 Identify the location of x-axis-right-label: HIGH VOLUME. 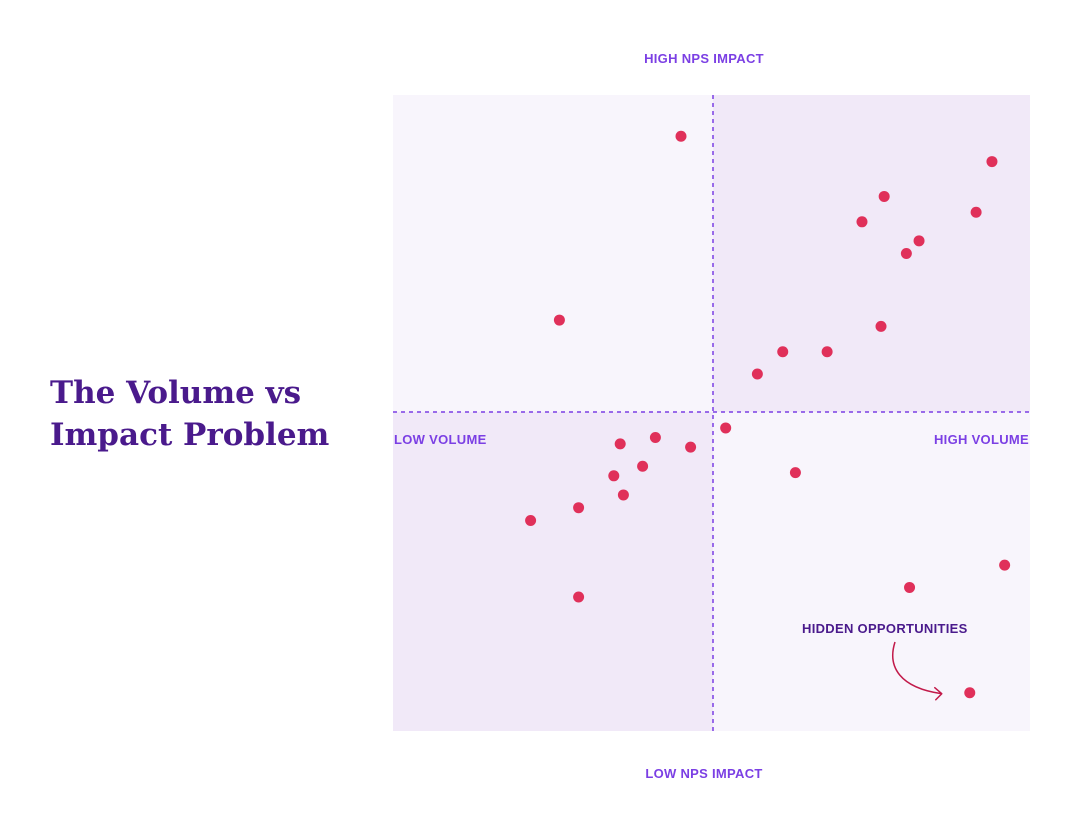
(981, 439).